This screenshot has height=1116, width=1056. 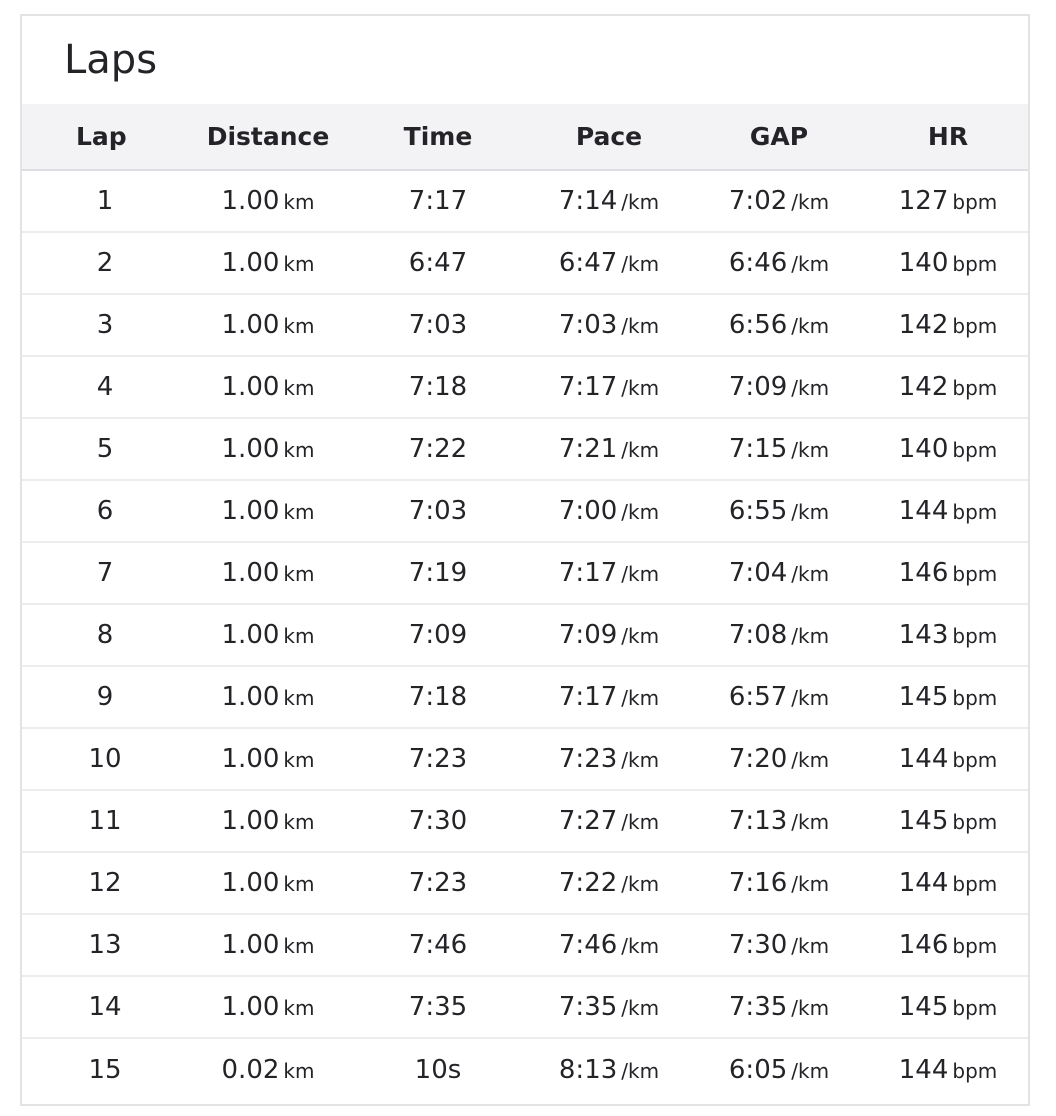 I want to click on time-value: 7:03, so click(x=438, y=511).